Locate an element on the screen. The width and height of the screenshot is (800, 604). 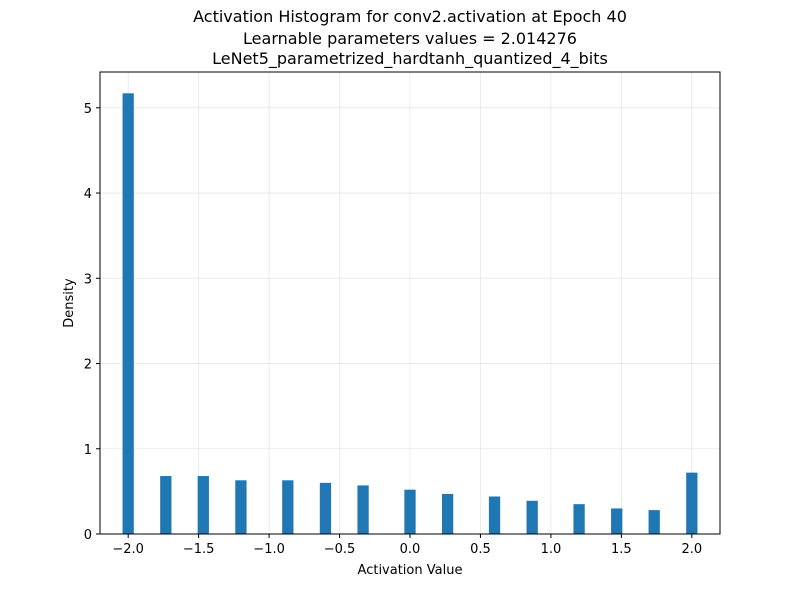
y-tick-label: 0 is located at coordinates (88, 535).